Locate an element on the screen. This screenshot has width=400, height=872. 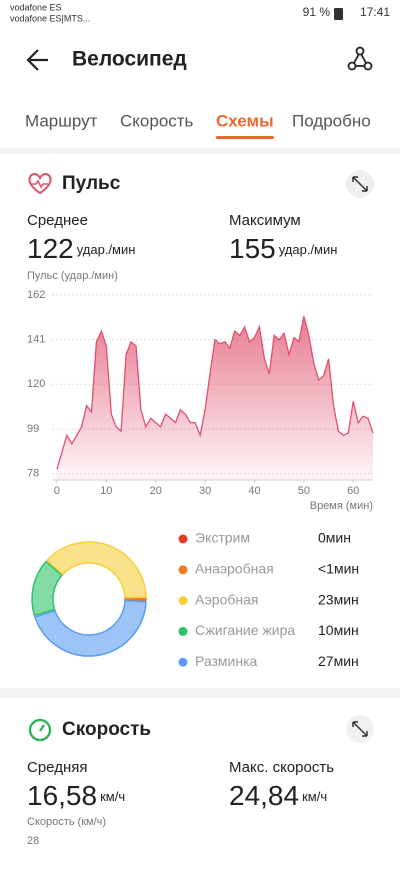
clock: 17:41 is located at coordinates (375, 12).